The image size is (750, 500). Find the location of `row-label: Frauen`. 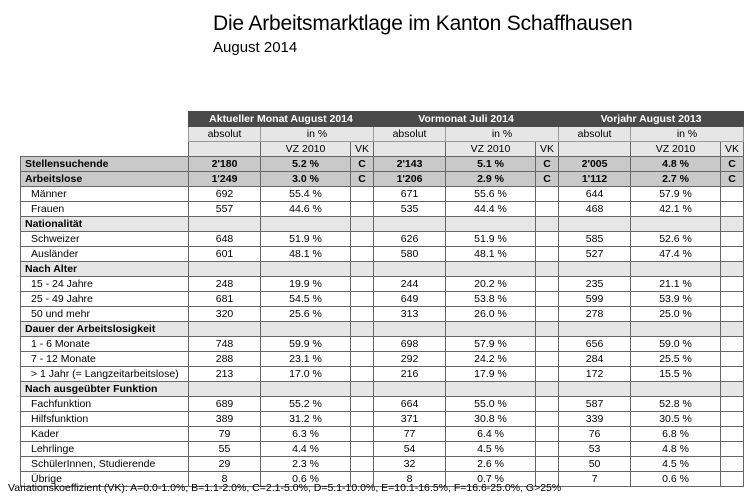

row-label: Frauen is located at coordinates (104, 209).